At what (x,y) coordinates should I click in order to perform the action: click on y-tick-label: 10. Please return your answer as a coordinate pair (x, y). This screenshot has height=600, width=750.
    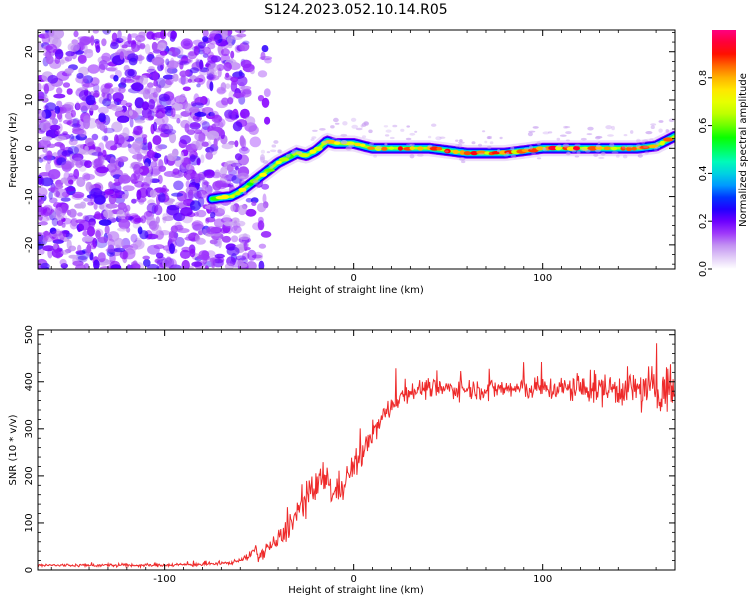
    Looking at the image, I should click on (29, 100).